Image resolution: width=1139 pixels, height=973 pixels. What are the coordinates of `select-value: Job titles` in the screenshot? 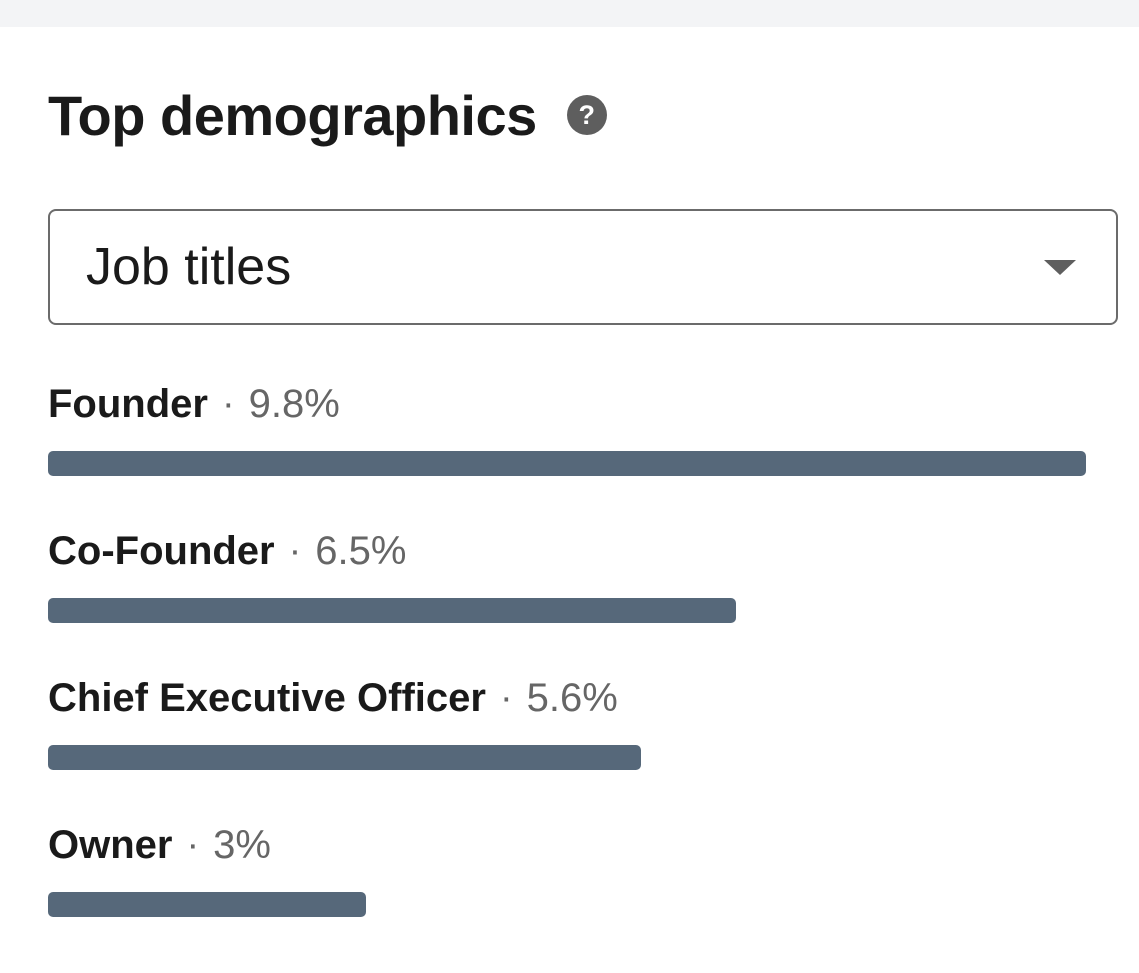 It's located at (189, 267).